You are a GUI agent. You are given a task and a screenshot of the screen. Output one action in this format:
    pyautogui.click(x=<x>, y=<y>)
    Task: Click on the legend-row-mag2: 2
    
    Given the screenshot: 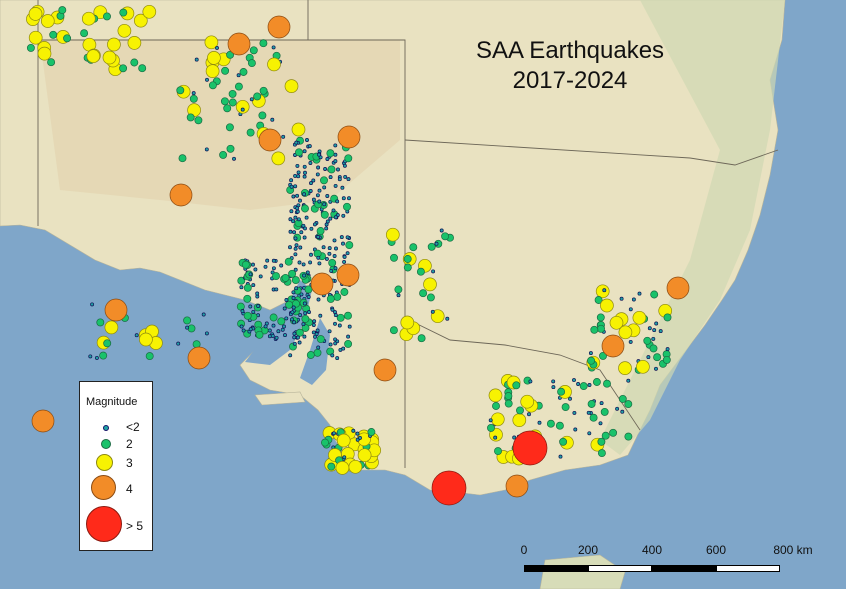 What is the action you would take?
    pyautogui.click(x=116, y=445)
    